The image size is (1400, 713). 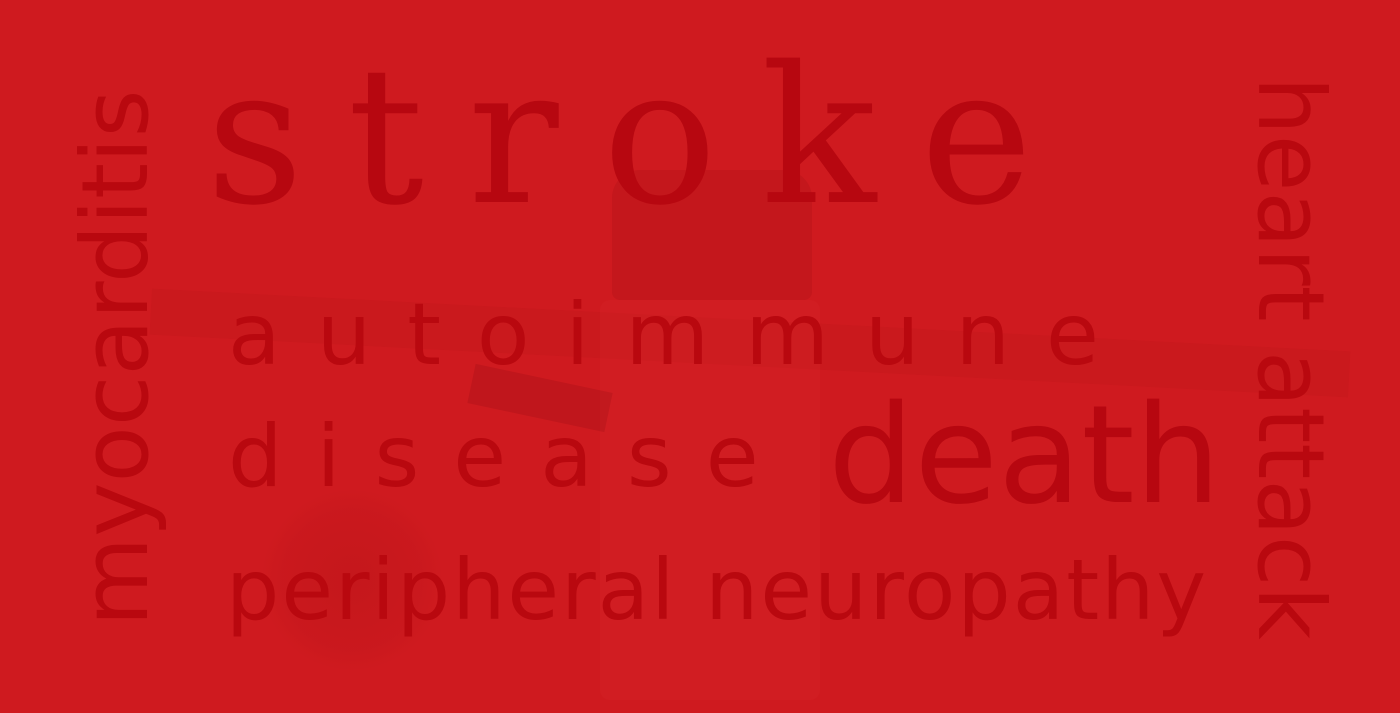 I want to click on word-autoimmune: autoimmune, so click(x=681, y=335).